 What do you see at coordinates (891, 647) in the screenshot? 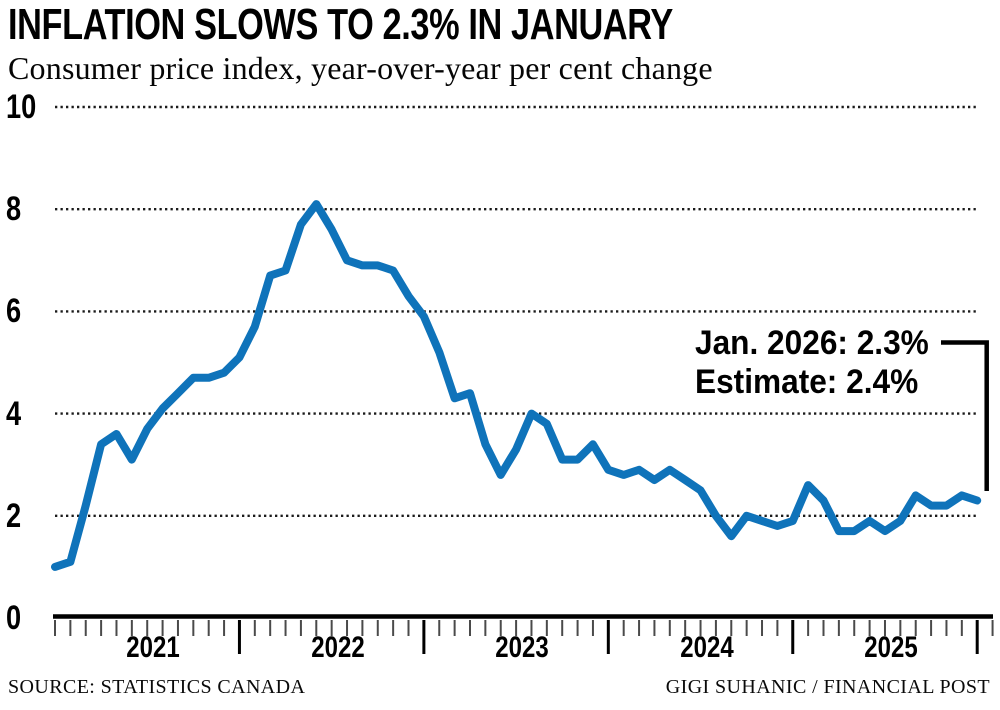
I see `x-axis-year-label-2025: 2025` at bounding box center [891, 647].